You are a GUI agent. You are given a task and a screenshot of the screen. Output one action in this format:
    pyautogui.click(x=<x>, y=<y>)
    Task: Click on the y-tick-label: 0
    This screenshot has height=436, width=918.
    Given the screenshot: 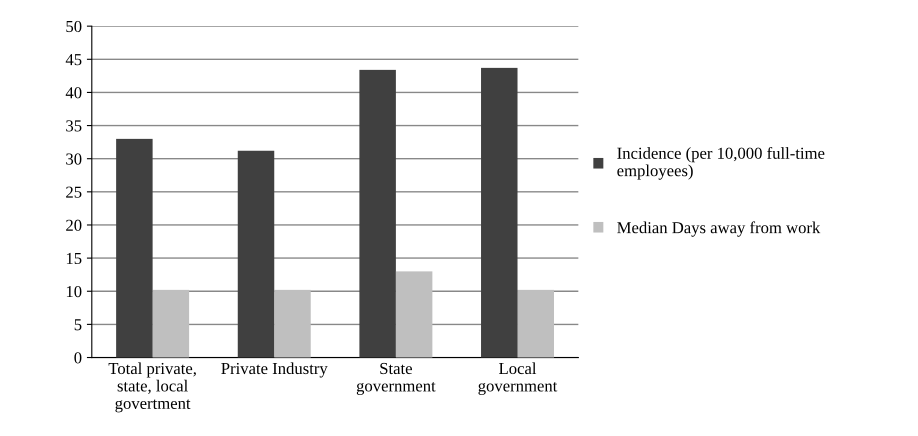 What is the action you would take?
    pyautogui.click(x=78, y=358)
    